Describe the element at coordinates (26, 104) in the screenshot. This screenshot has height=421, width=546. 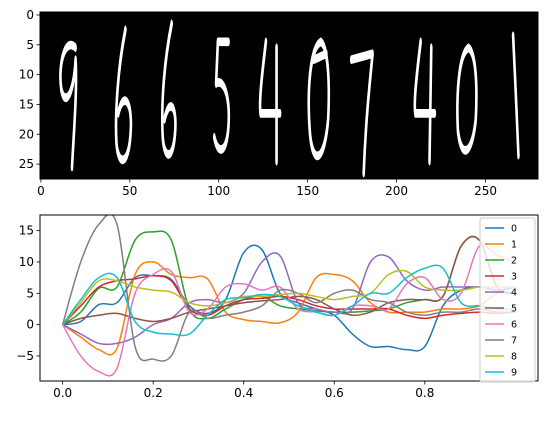
I see `image-y-tick-label: 15` at that location.